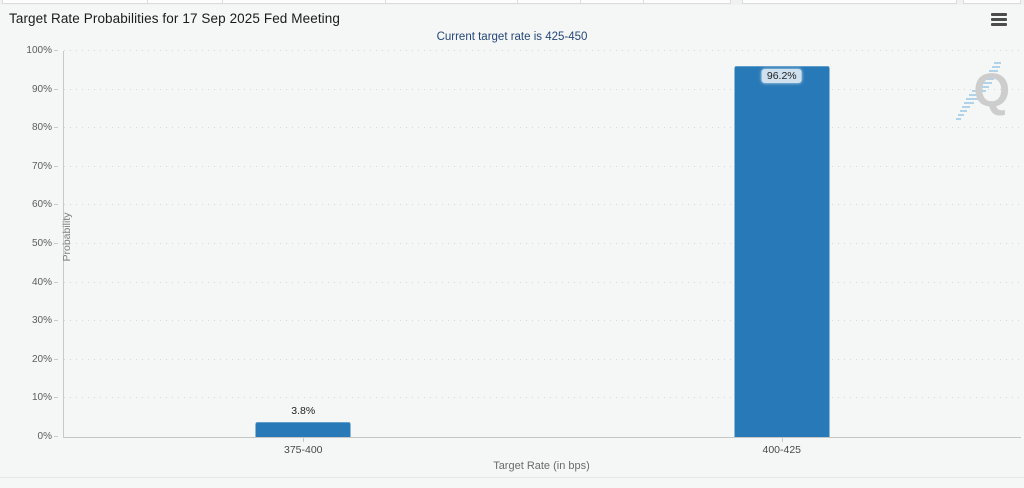 This screenshot has height=488, width=1024. Describe the element at coordinates (541, 466) in the screenshot. I see `x-axis-title: Target Rate (in bps)` at that location.